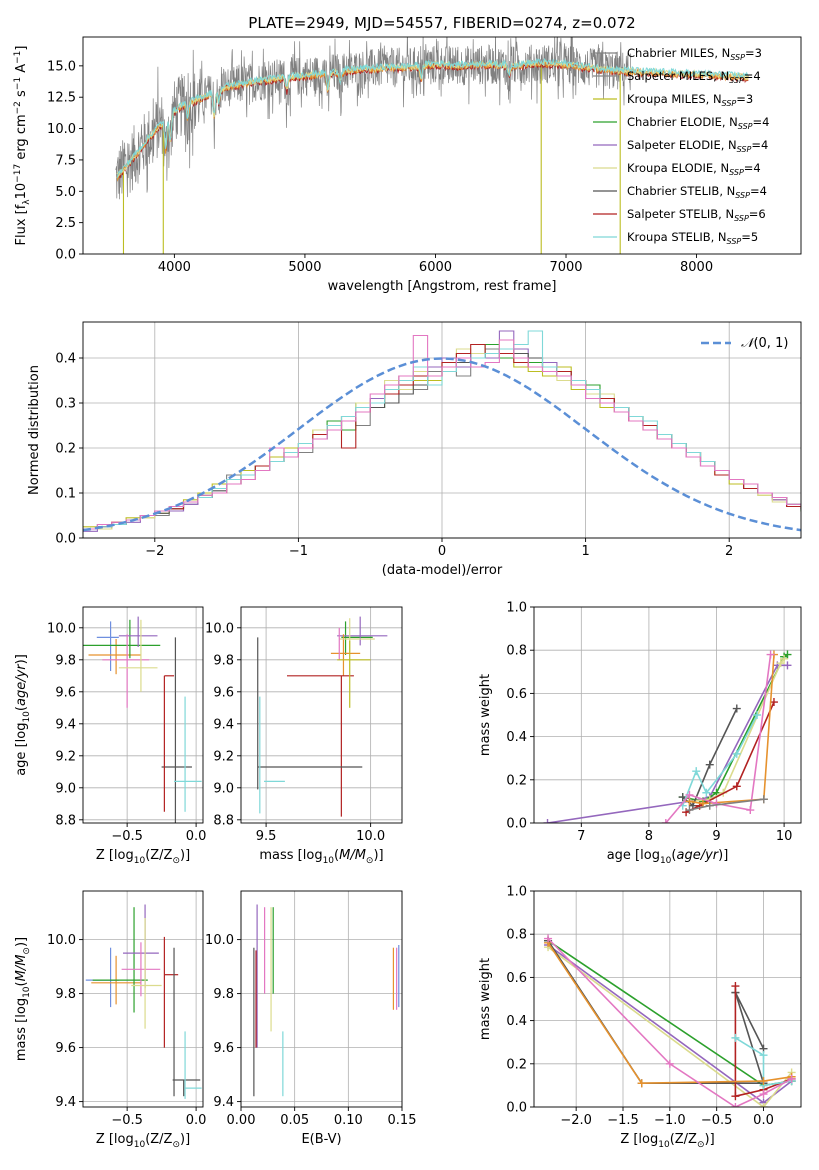 The image size is (819, 1170). Describe the element at coordinates (678, 168) in the screenshot. I see `legend-text: Kroupa ELODIE, N` at that location.